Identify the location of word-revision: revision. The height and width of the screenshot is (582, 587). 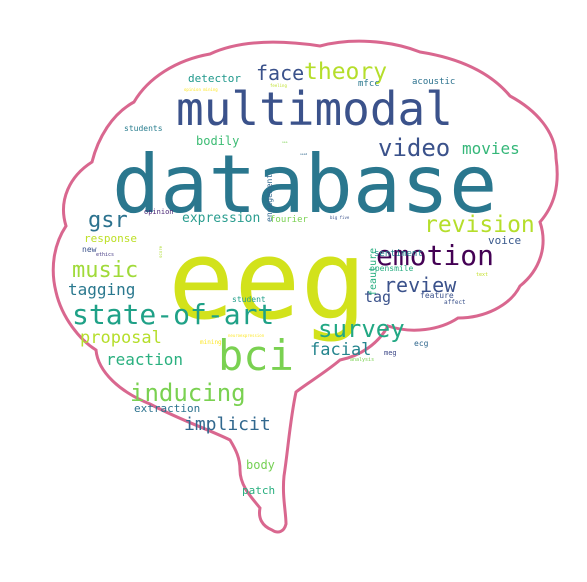
(479, 225).